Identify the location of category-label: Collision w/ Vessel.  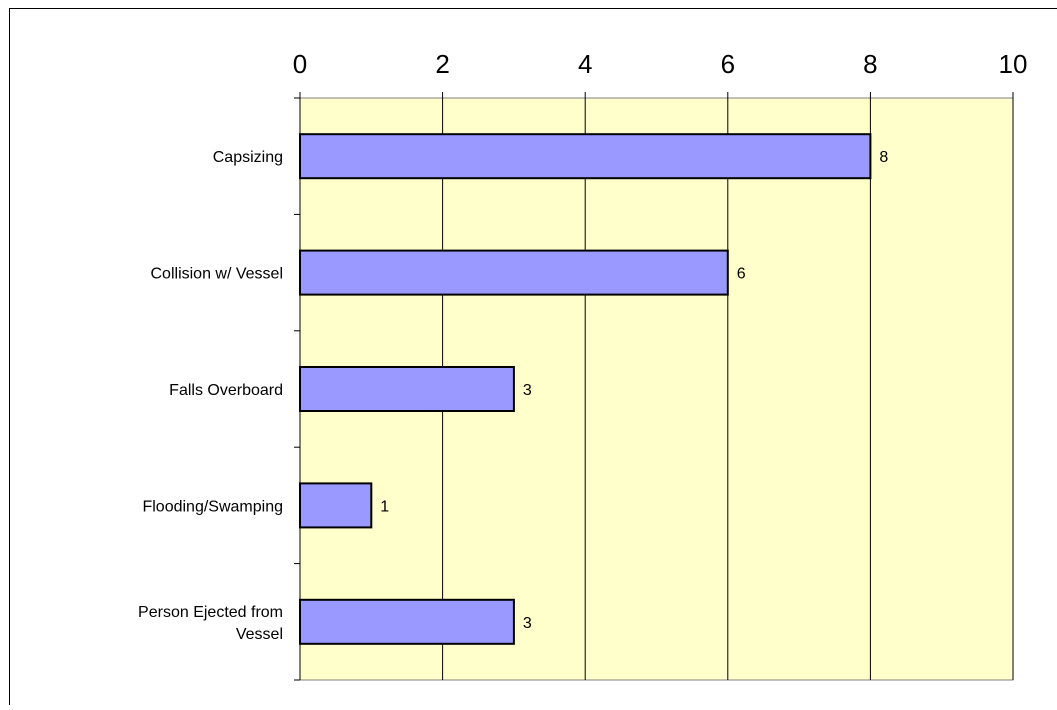
(217, 274).